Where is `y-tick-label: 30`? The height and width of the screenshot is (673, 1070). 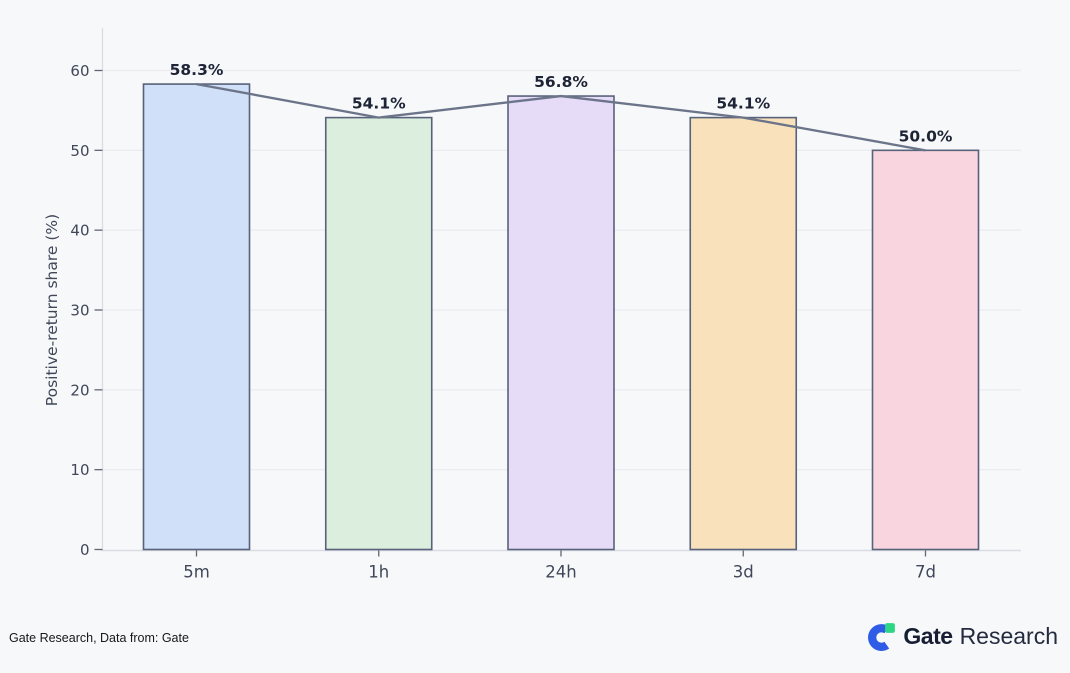 y-tick-label: 30 is located at coordinates (79, 311).